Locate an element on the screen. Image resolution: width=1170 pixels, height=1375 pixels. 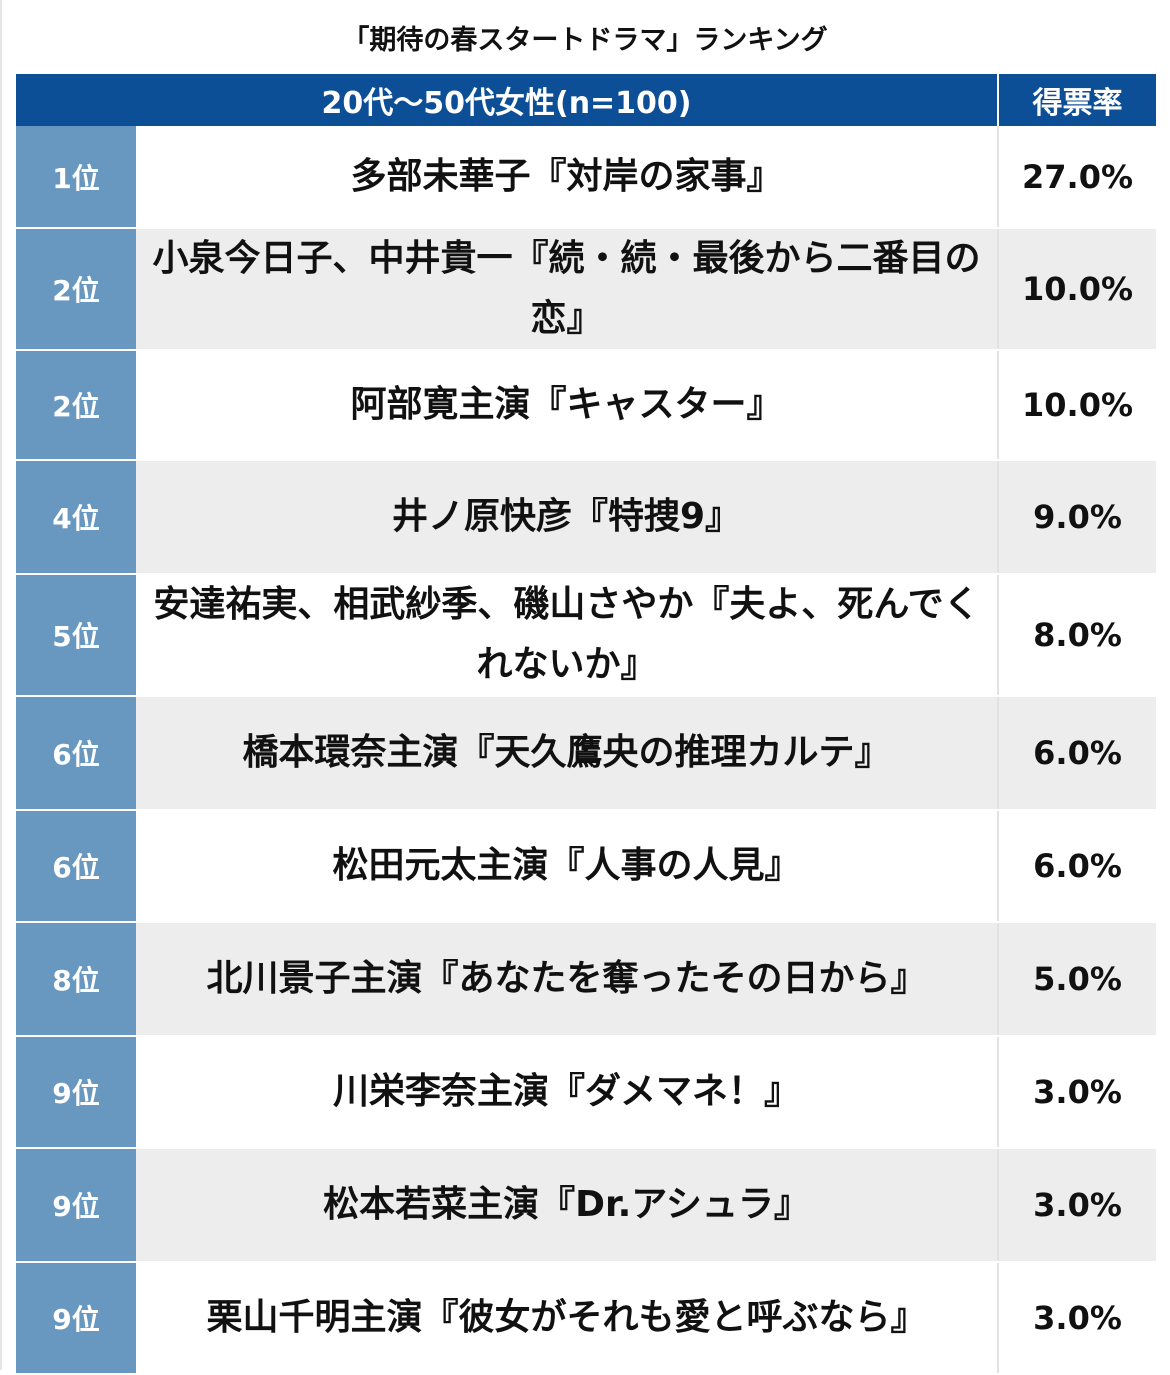
table-row: 2位 阿部寛主演『キャスター』 10.0% is located at coordinates (586, 405).